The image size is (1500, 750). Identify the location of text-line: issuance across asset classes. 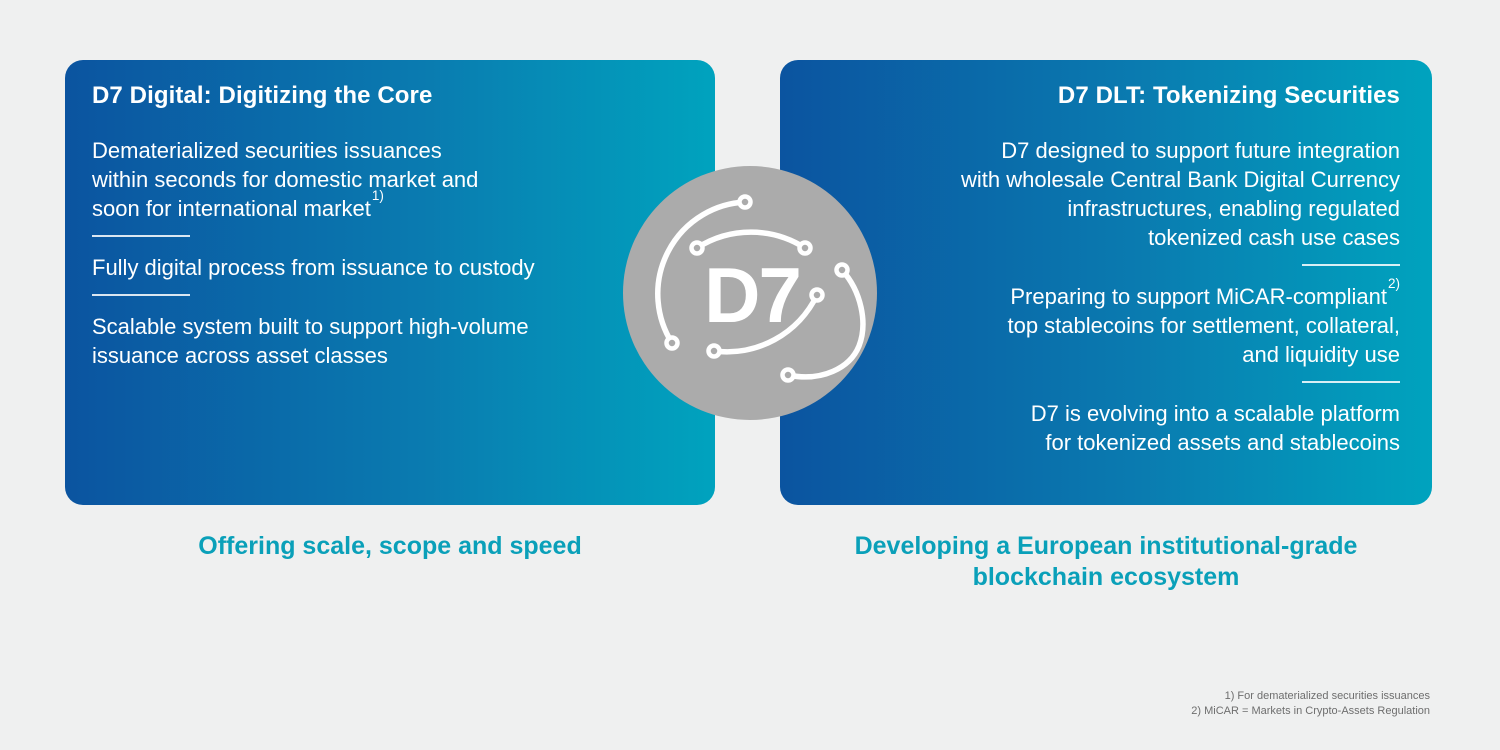
(388, 355).